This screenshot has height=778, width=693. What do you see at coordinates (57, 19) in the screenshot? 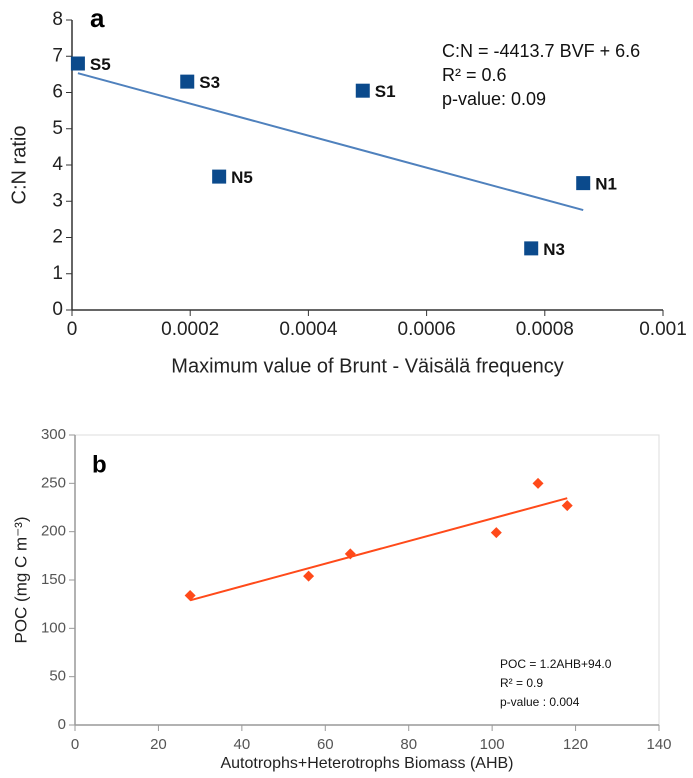
I see `y-tick-label: 8` at bounding box center [57, 19].